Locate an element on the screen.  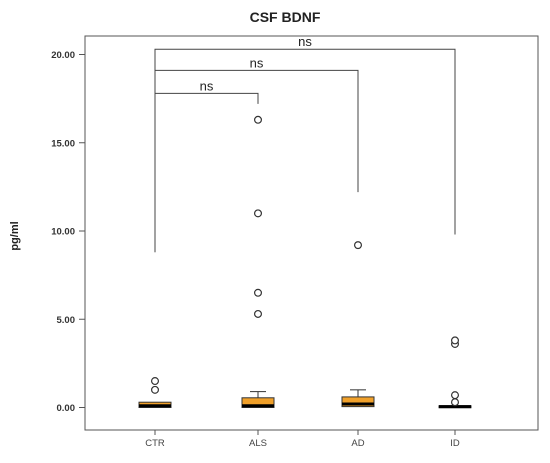
x-tick-label: ALS is located at coordinates (258, 443).